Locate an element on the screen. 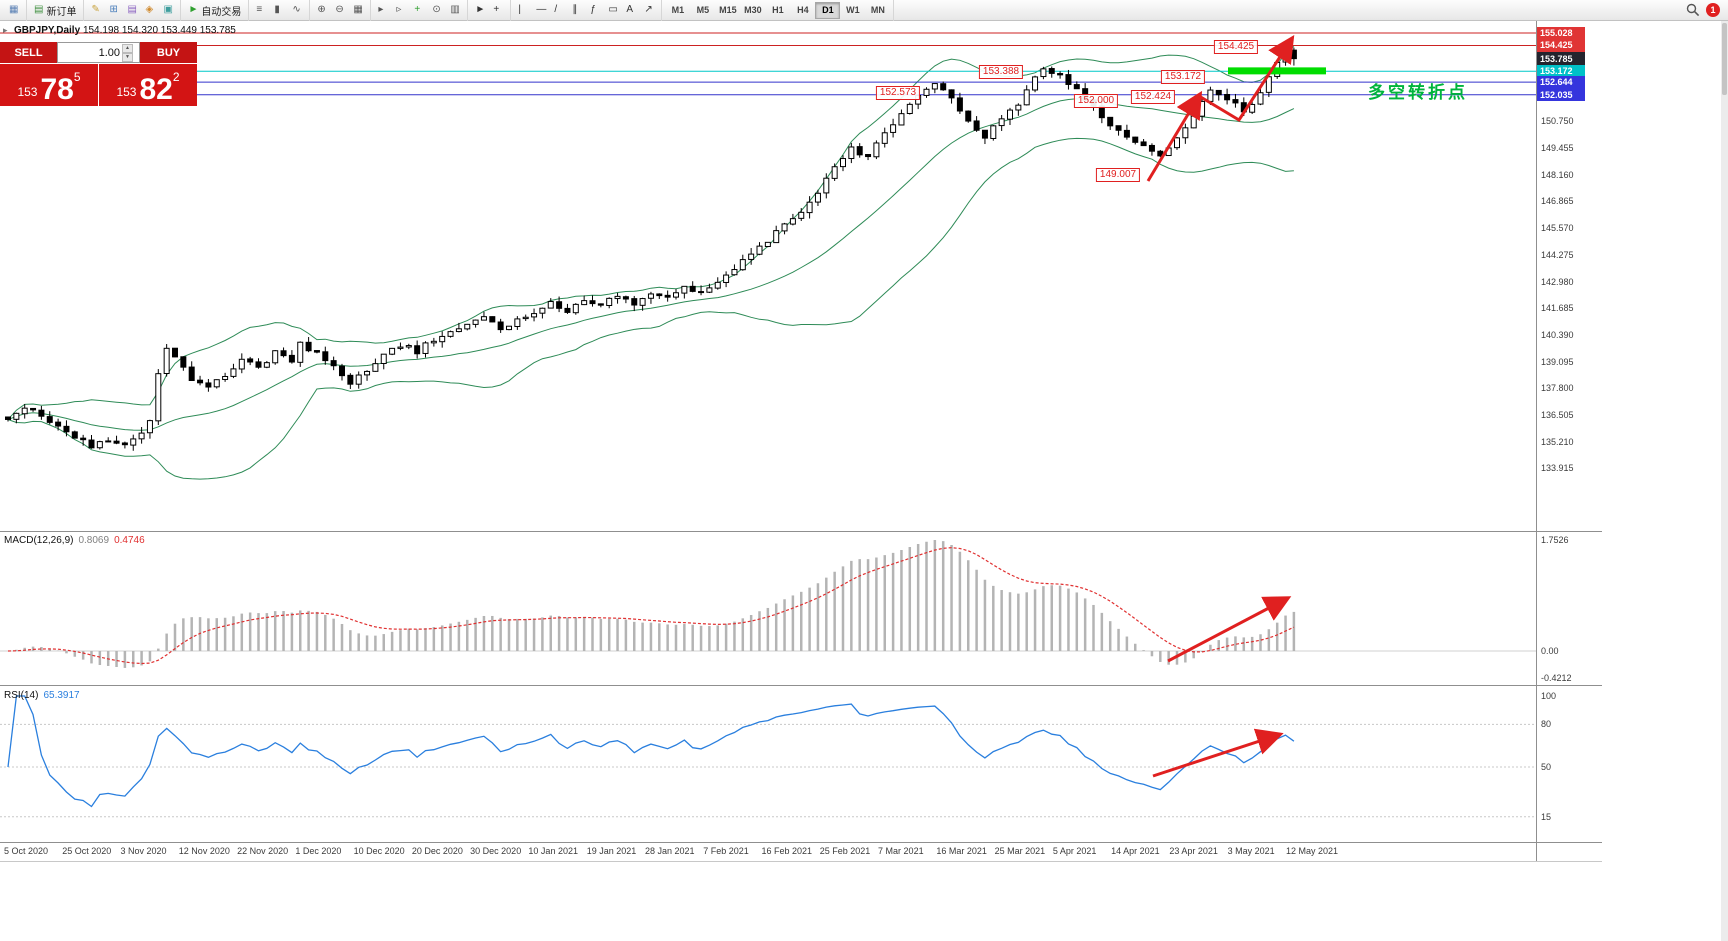 The height and width of the screenshot is (941, 1728). one-click-trading-panel: SELL ▲ ▼ BUY 153 78 5 153 82 2 is located at coordinates (98, 74).